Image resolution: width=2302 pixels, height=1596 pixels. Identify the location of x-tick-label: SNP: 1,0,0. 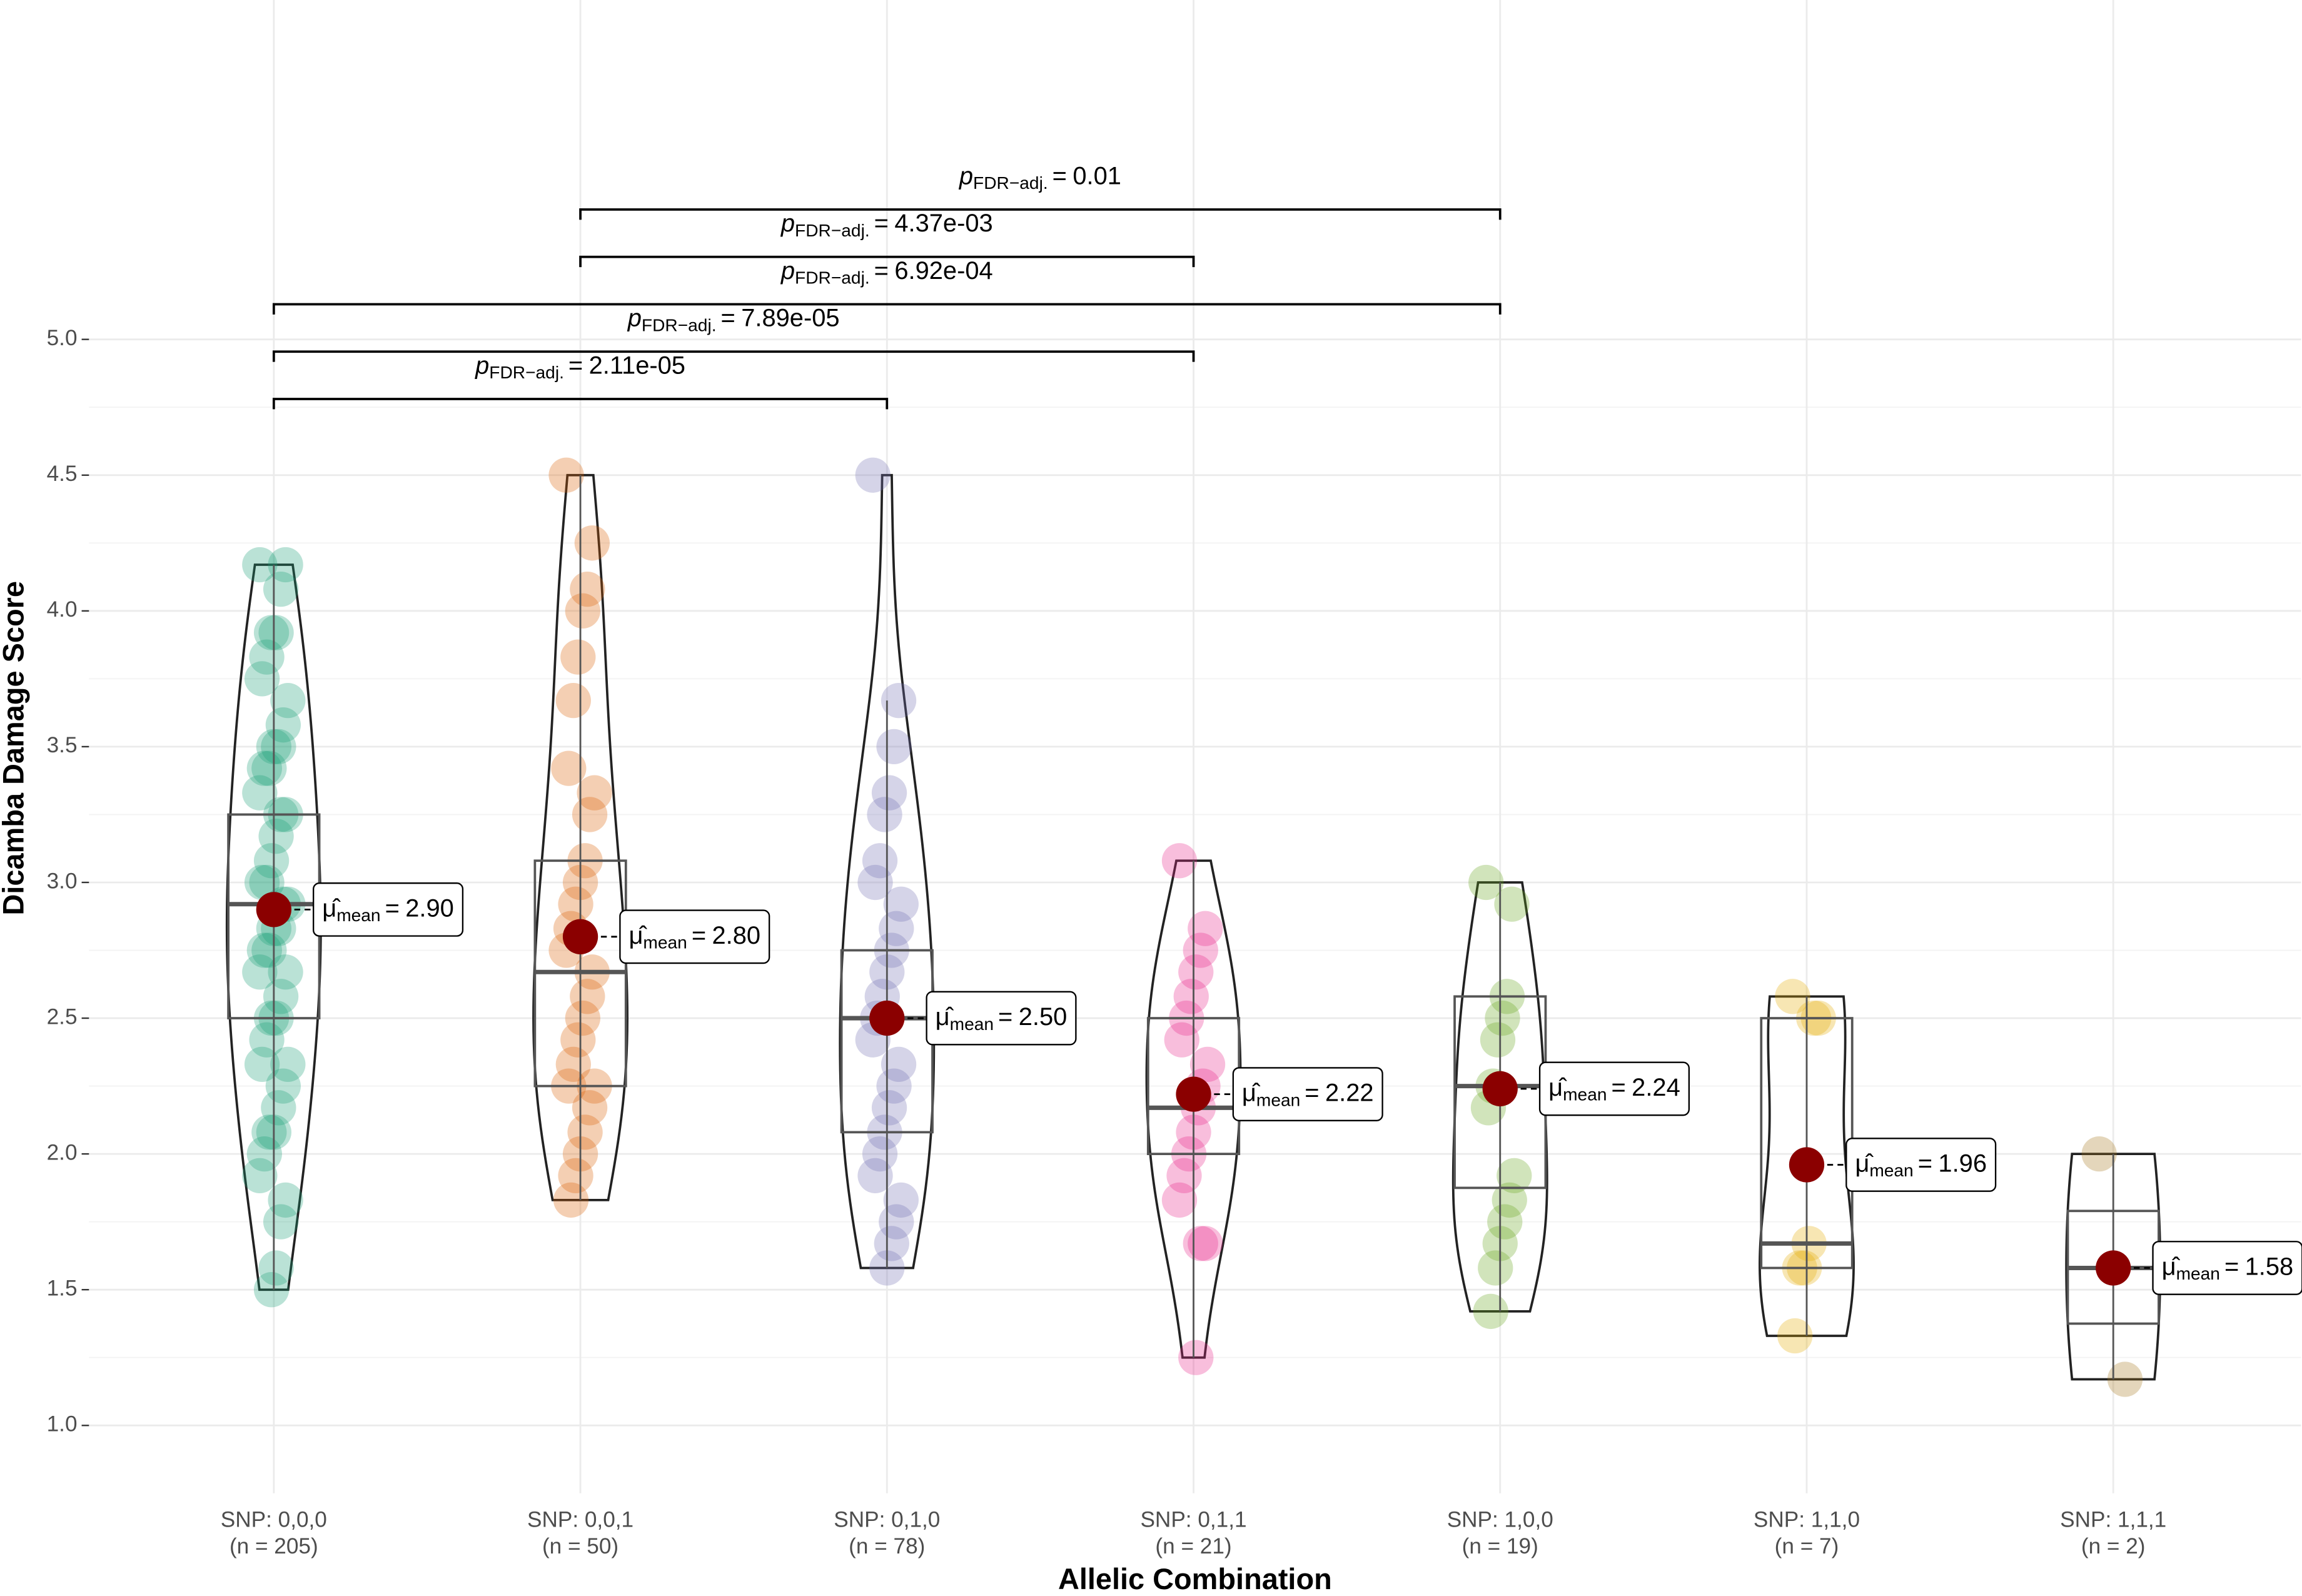
(1500, 1520).